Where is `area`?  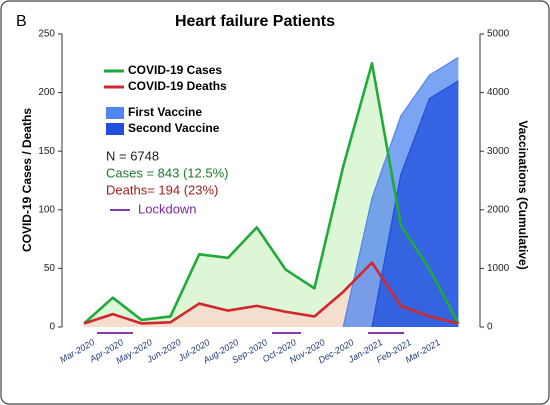 area is located at coordinates (415, 203).